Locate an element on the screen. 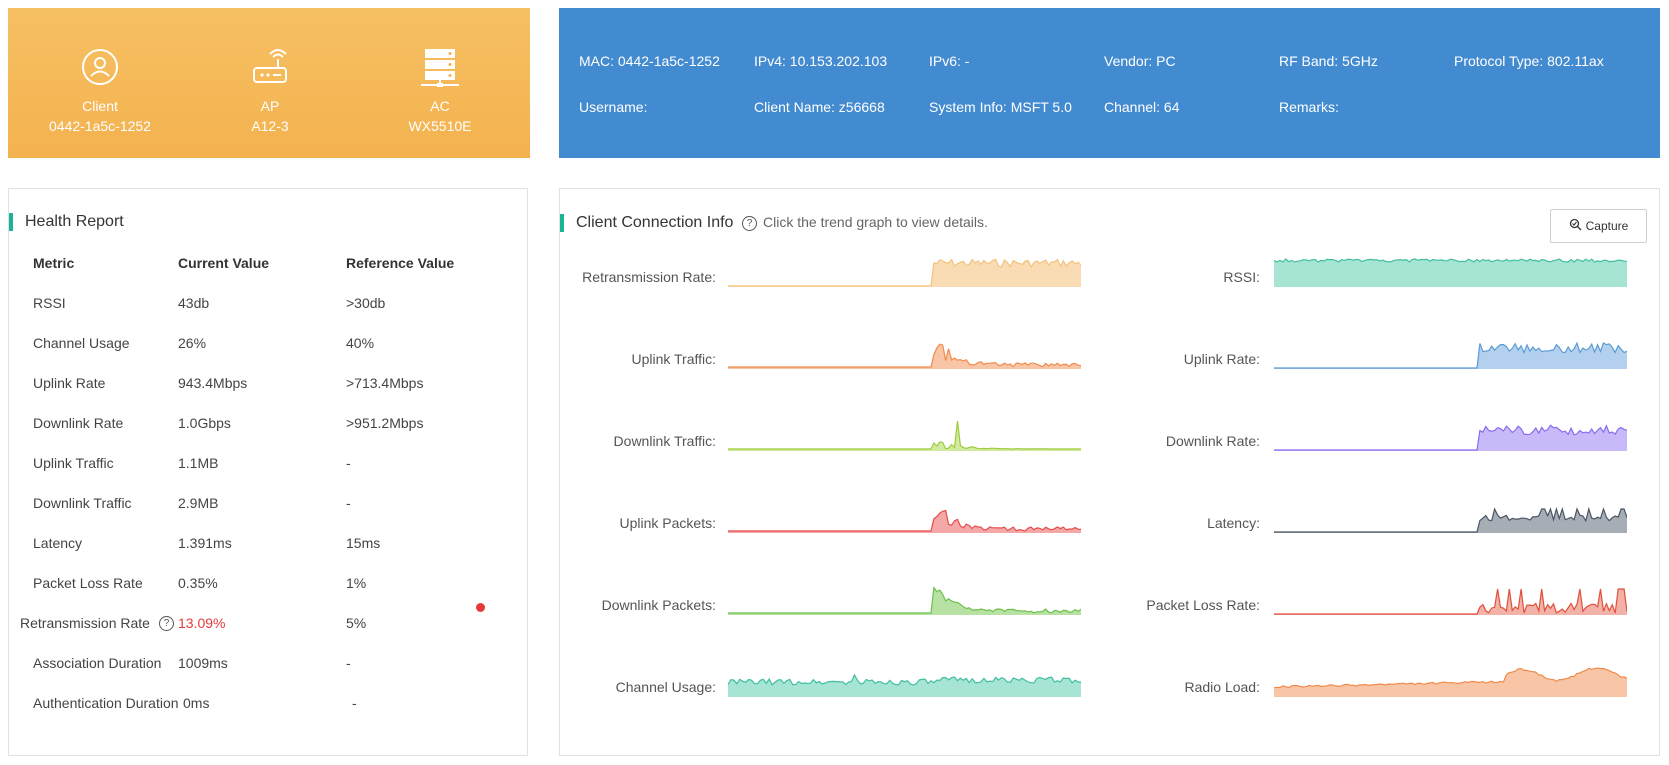  health-report-title: Health Report is located at coordinates (66, 222).